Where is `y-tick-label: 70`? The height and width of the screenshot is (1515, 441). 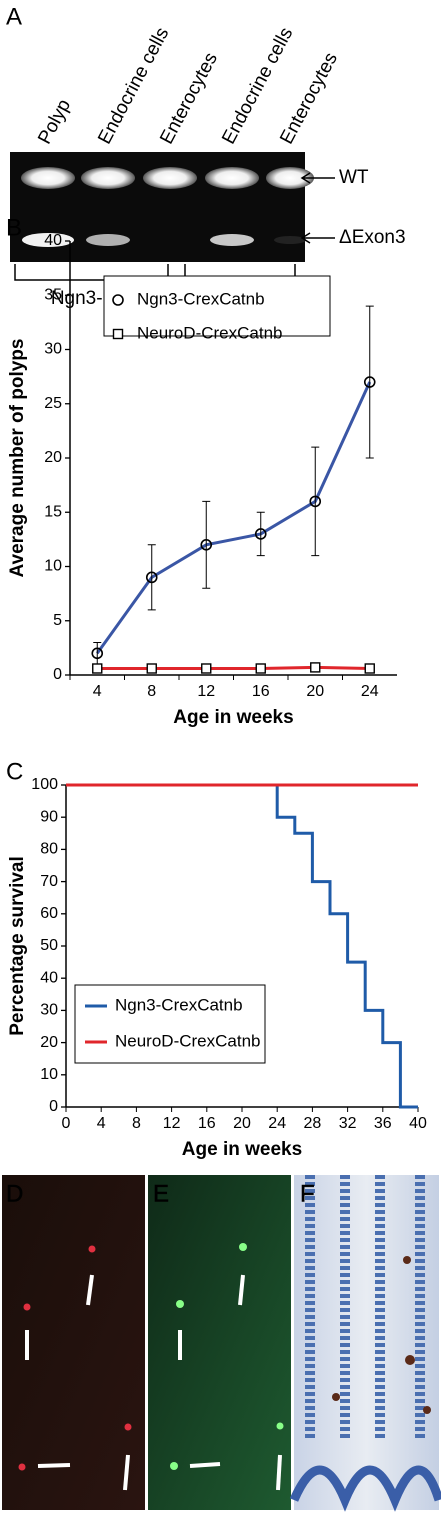 y-tick-label: 70 is located at coordinates (49, 881).